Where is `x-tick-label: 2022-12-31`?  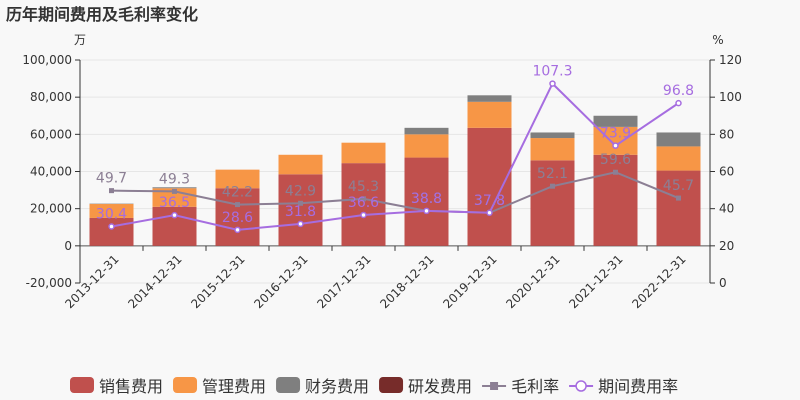
x-tick-label: 2022-12-31 is located at coordinates (658, 281).